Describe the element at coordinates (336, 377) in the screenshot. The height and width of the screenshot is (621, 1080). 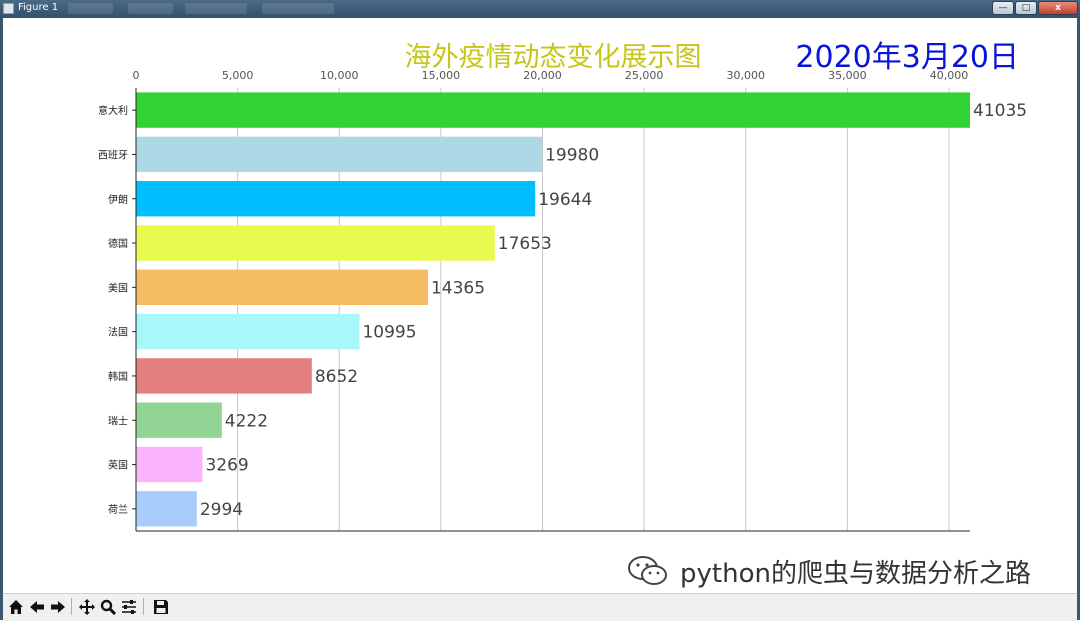
I see `value-label: 8652` at that location.